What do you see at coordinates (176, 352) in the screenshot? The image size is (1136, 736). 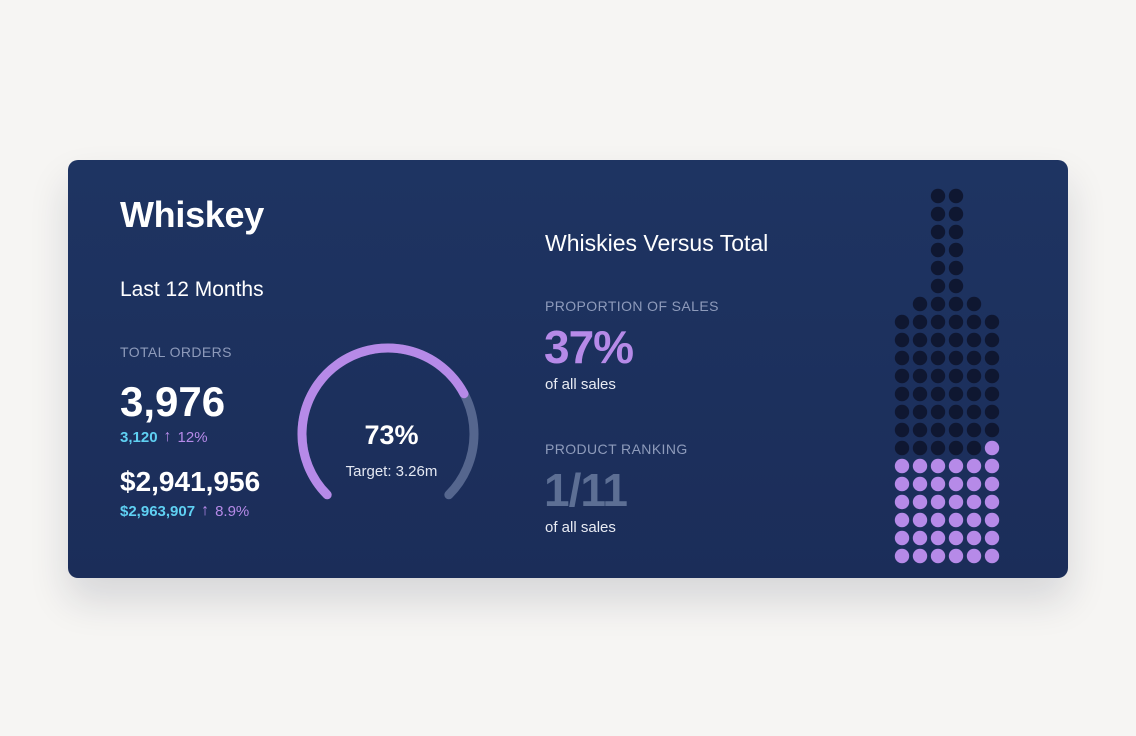 I see `total-orders-label: TOTAL ORDERS` at bounding box center [176, 352].